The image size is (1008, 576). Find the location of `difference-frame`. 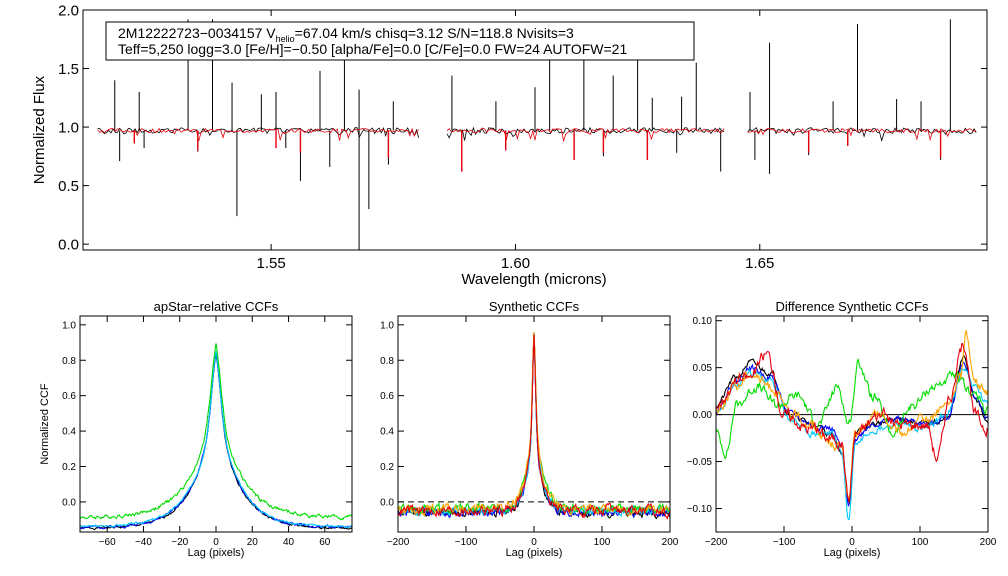

difference-frame is located at coordinates (852, 424).